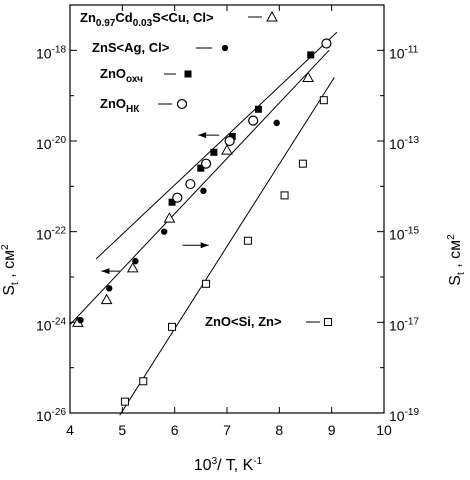  I want to click on x-tick-label: 4, so click(70, 430).